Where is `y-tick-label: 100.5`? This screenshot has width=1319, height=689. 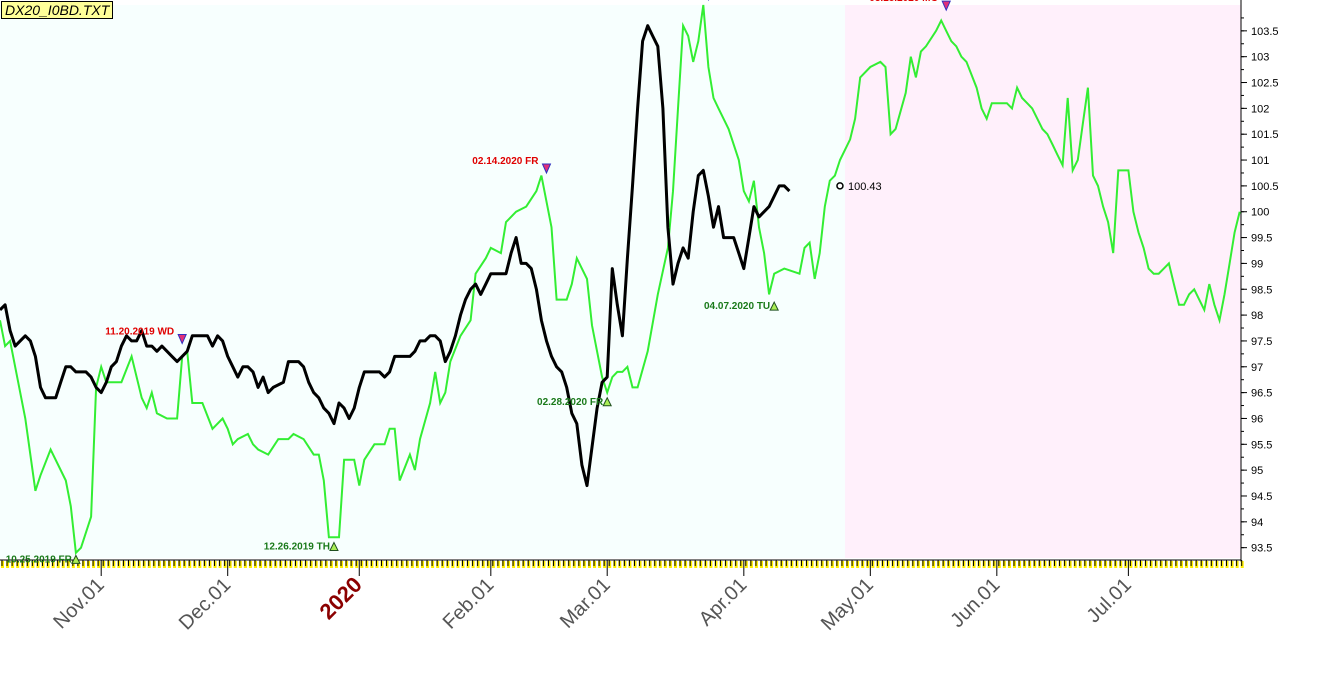
y-tick-label: 100.5 is located at coordinates (1265, 187).